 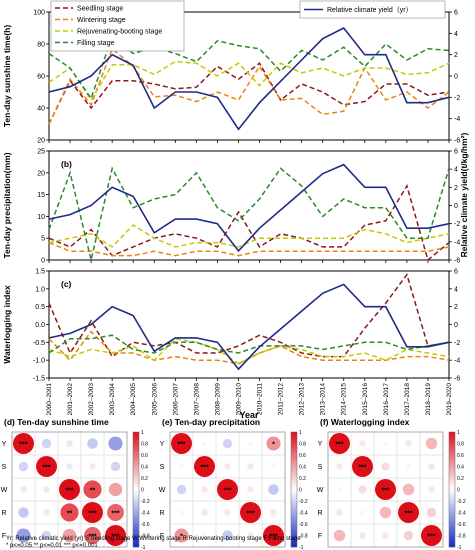 I want to click on y-tick-label: 20, so click(x=41, y=173).